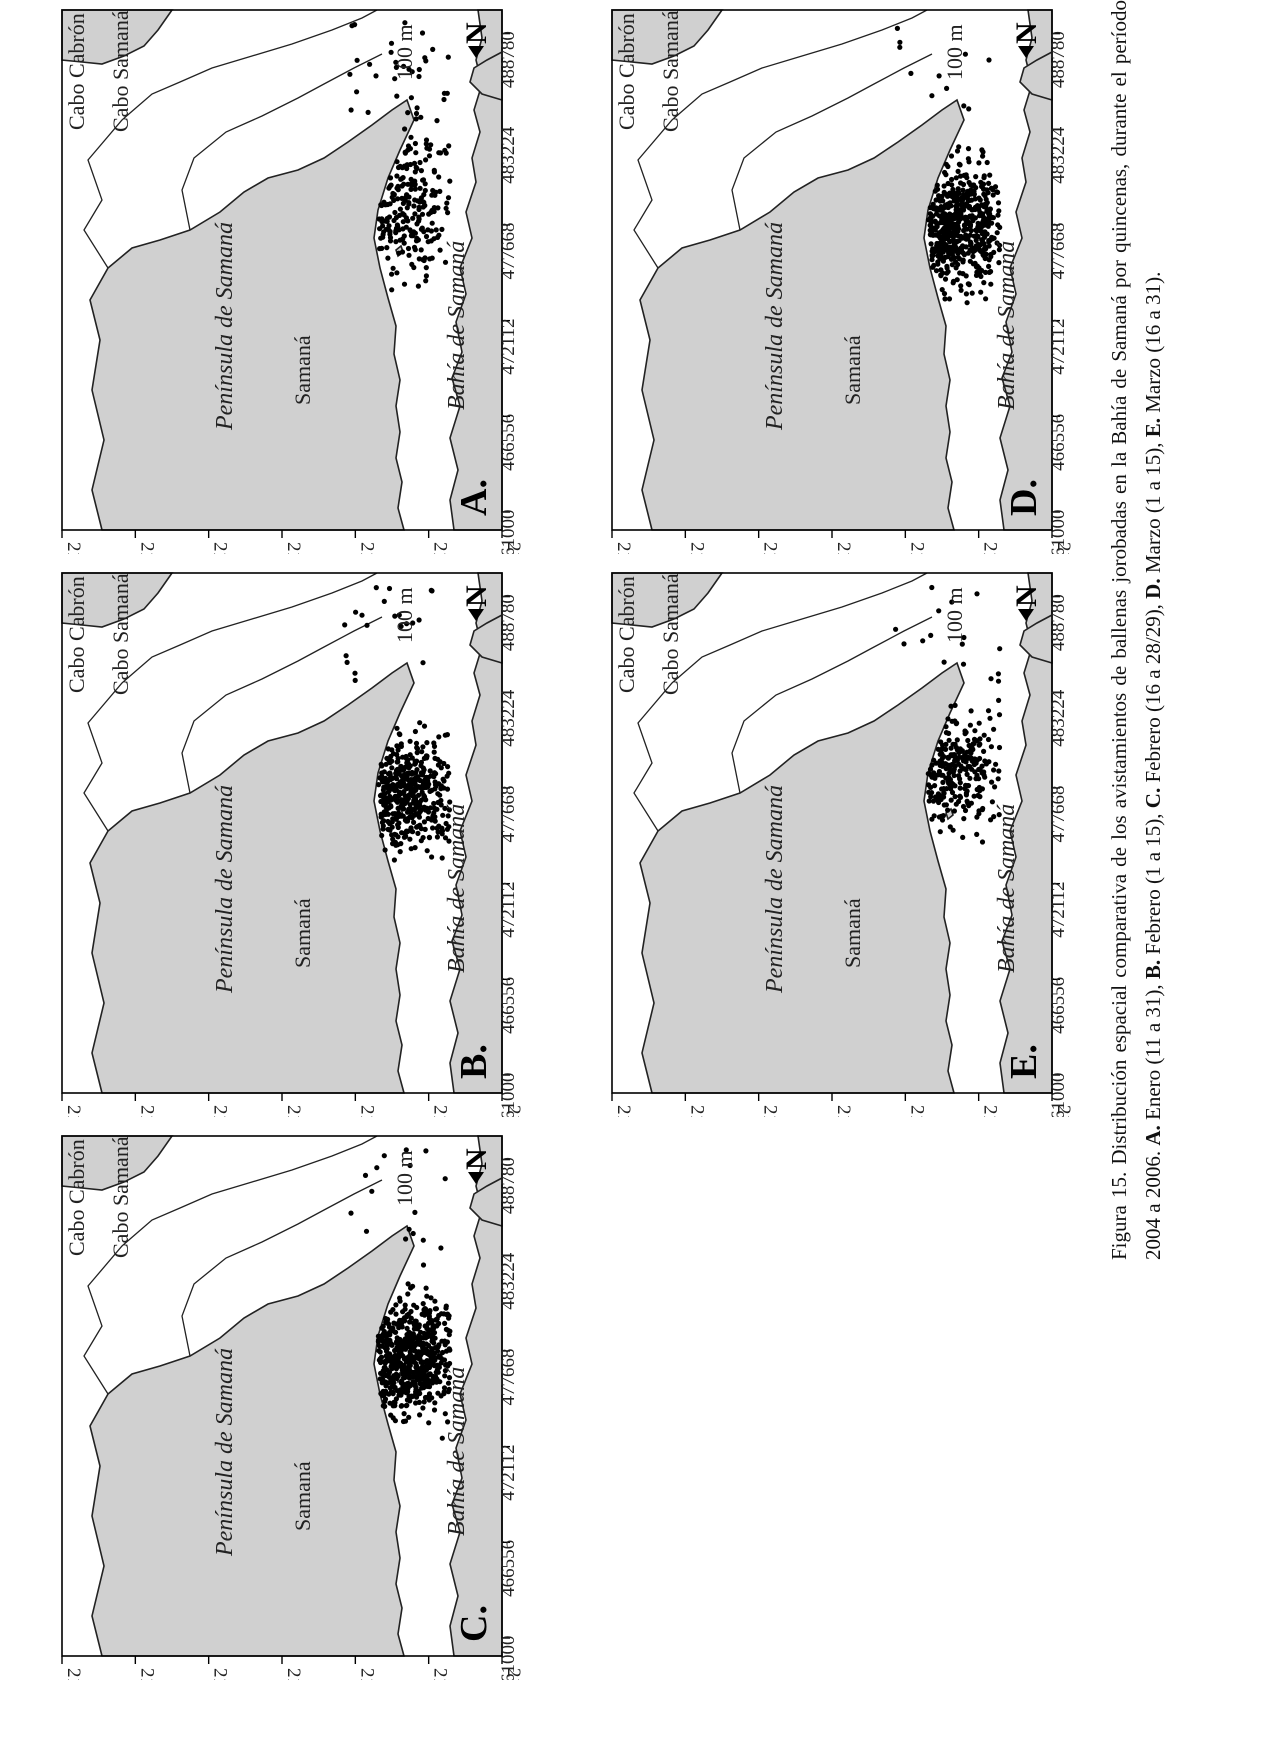 The image size is (1270, 1741). I want to click on northing-tick-label: 2127224, so click(366, 1111).